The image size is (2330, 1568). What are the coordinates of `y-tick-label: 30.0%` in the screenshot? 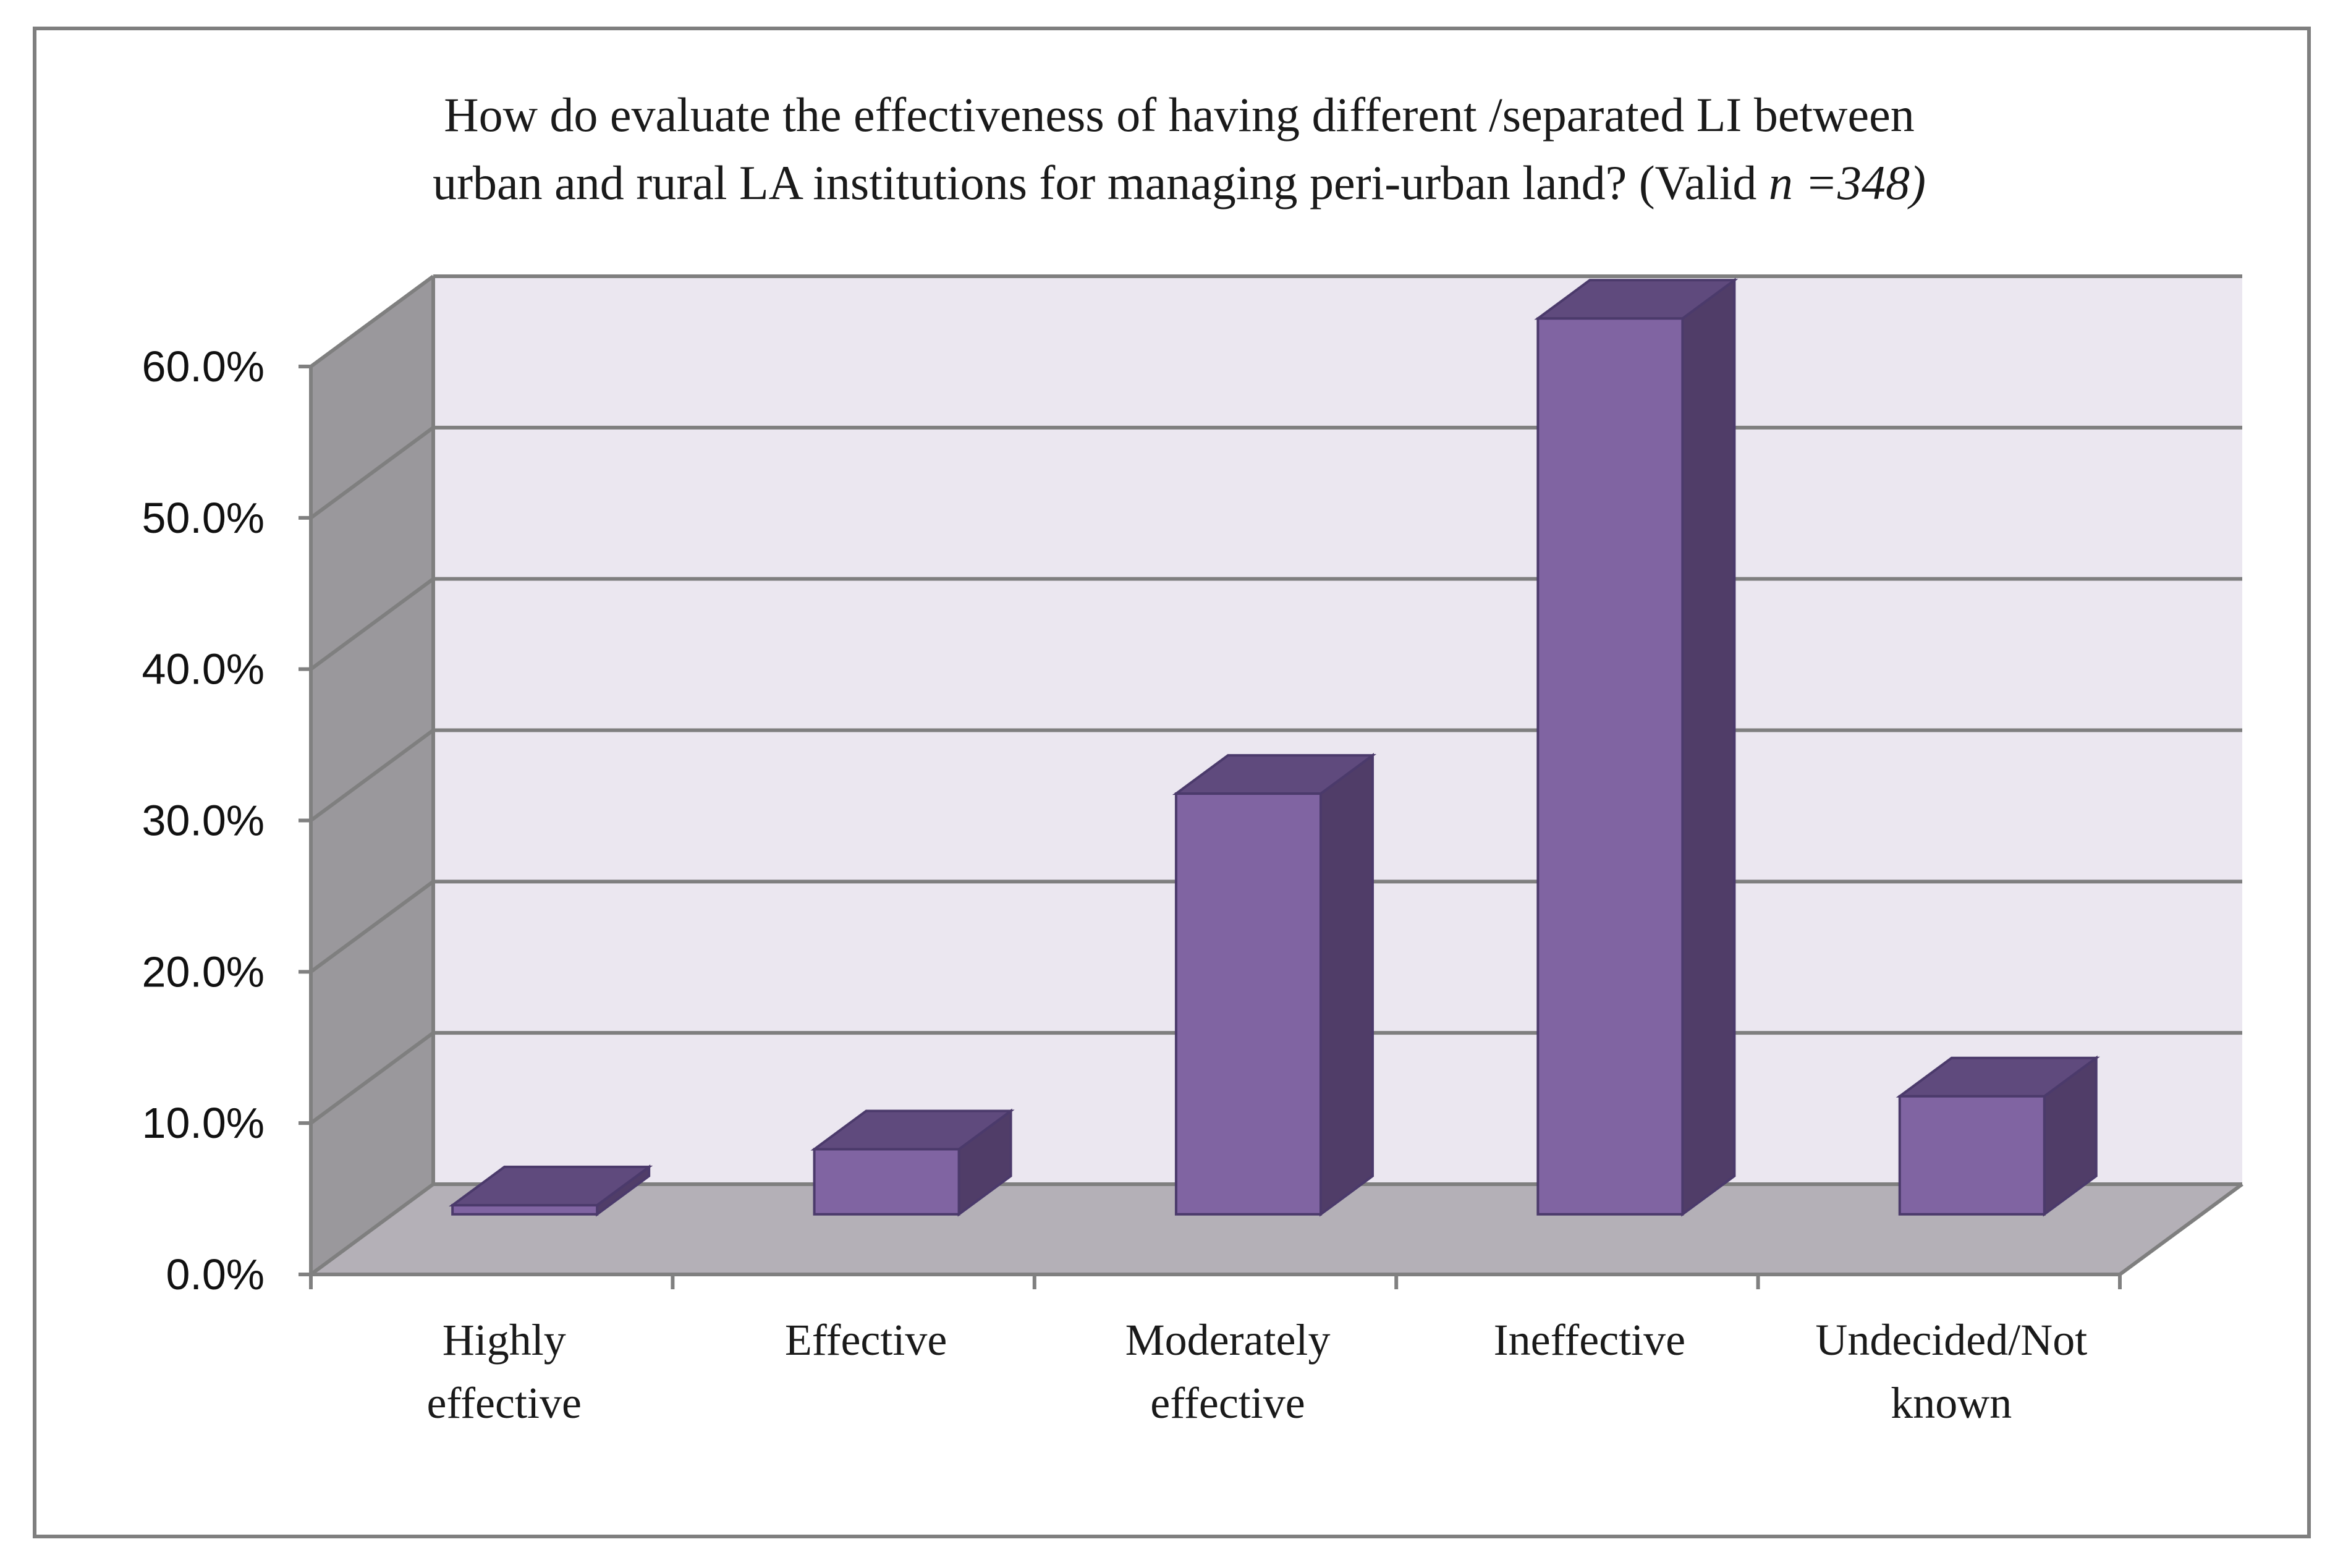 It's located at (203, 821).